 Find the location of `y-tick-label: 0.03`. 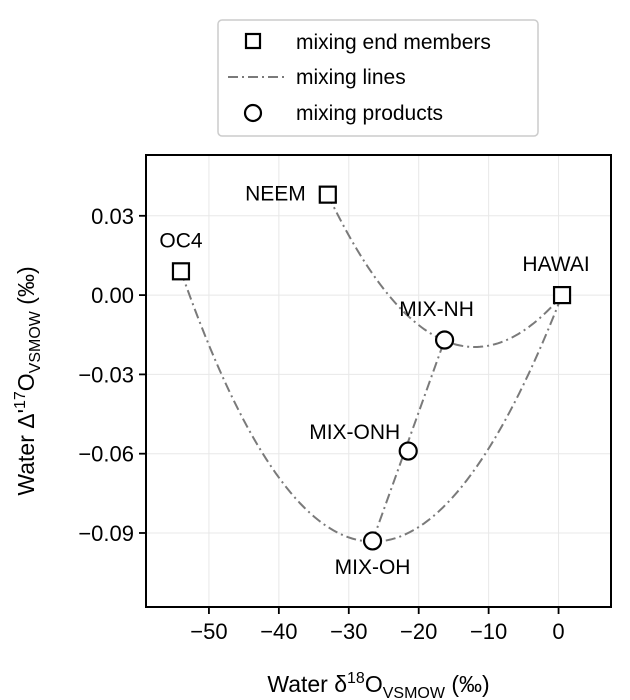

y-tick-label: 0.03 is located at coordinates (112, 216).